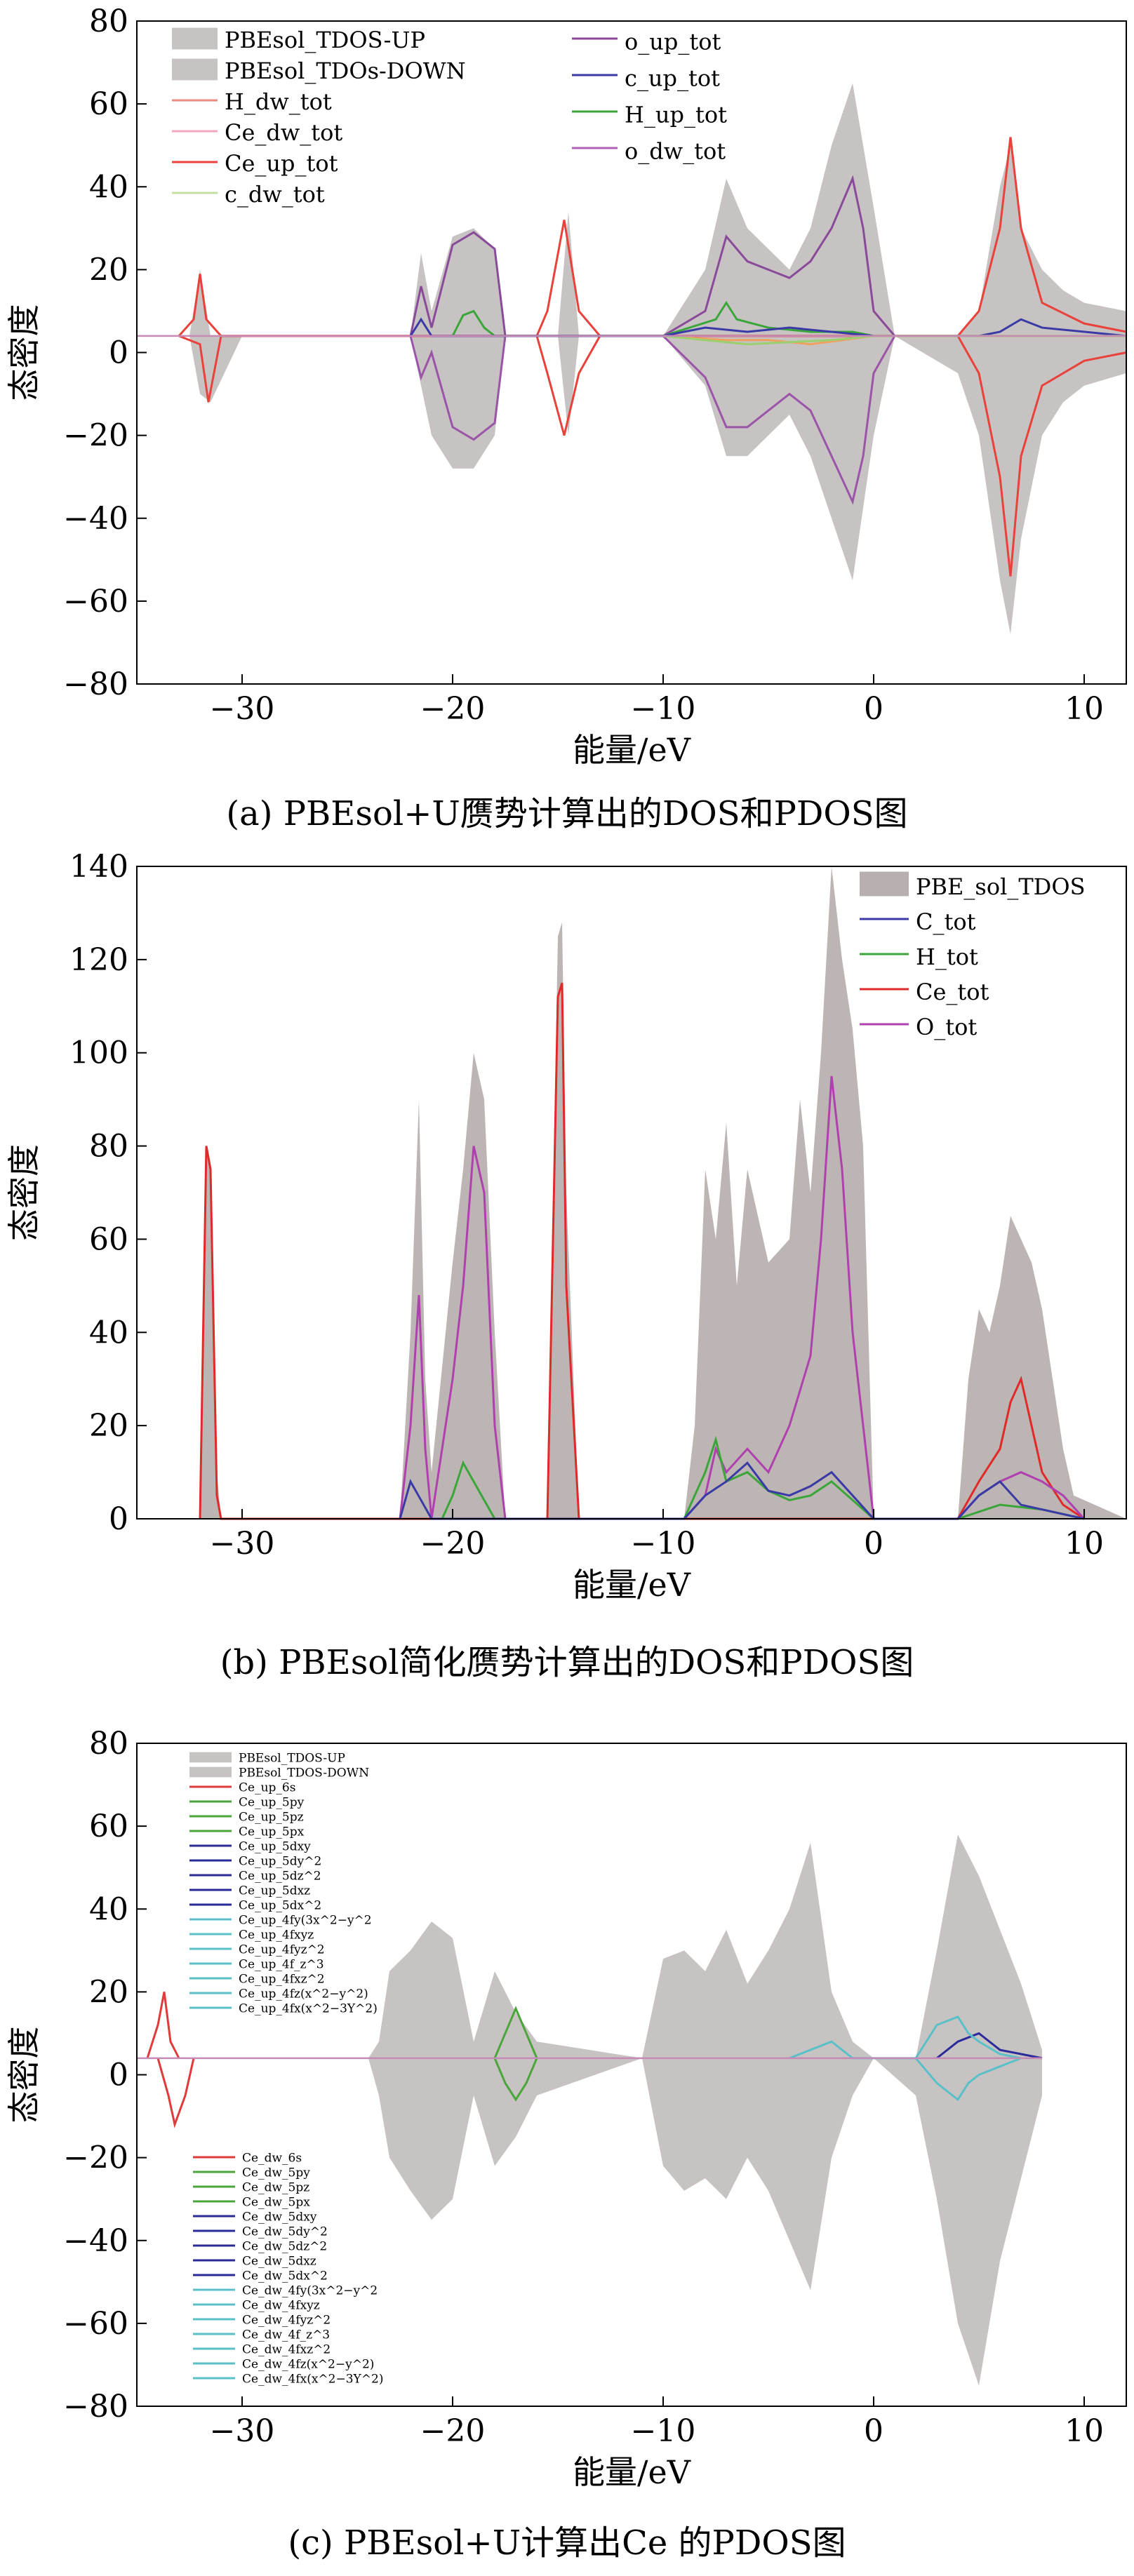 The width and height of the screenshot is (1134, 2576). I want to click on series-line-o-dw-tot, so click(652, 420).